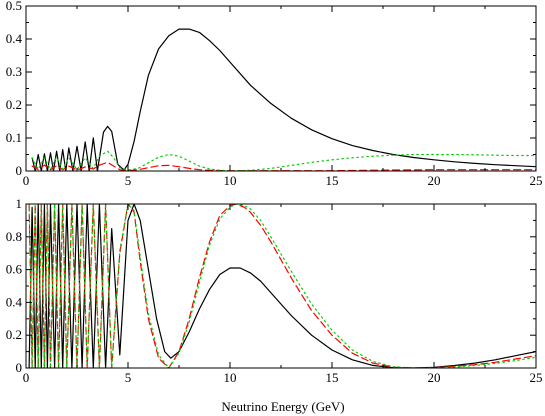 The image size is (545, 416). What do you see at coordinates (14, 236) in the screenshot?
I see `y-tick-label: 0.8` at bounding box center [14, 236].